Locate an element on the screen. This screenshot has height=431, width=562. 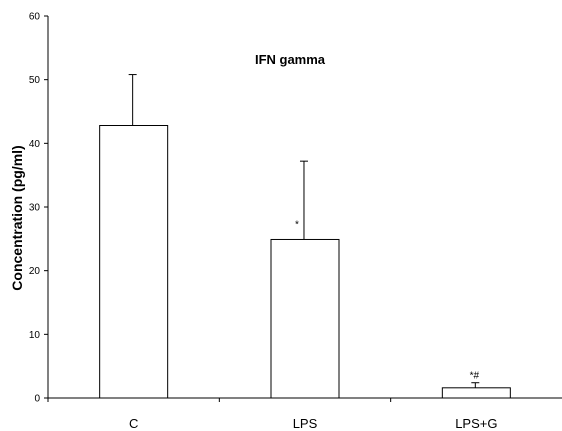
y-axis-label: Concentration (pg/ml) is located at coordinates (17, 217).